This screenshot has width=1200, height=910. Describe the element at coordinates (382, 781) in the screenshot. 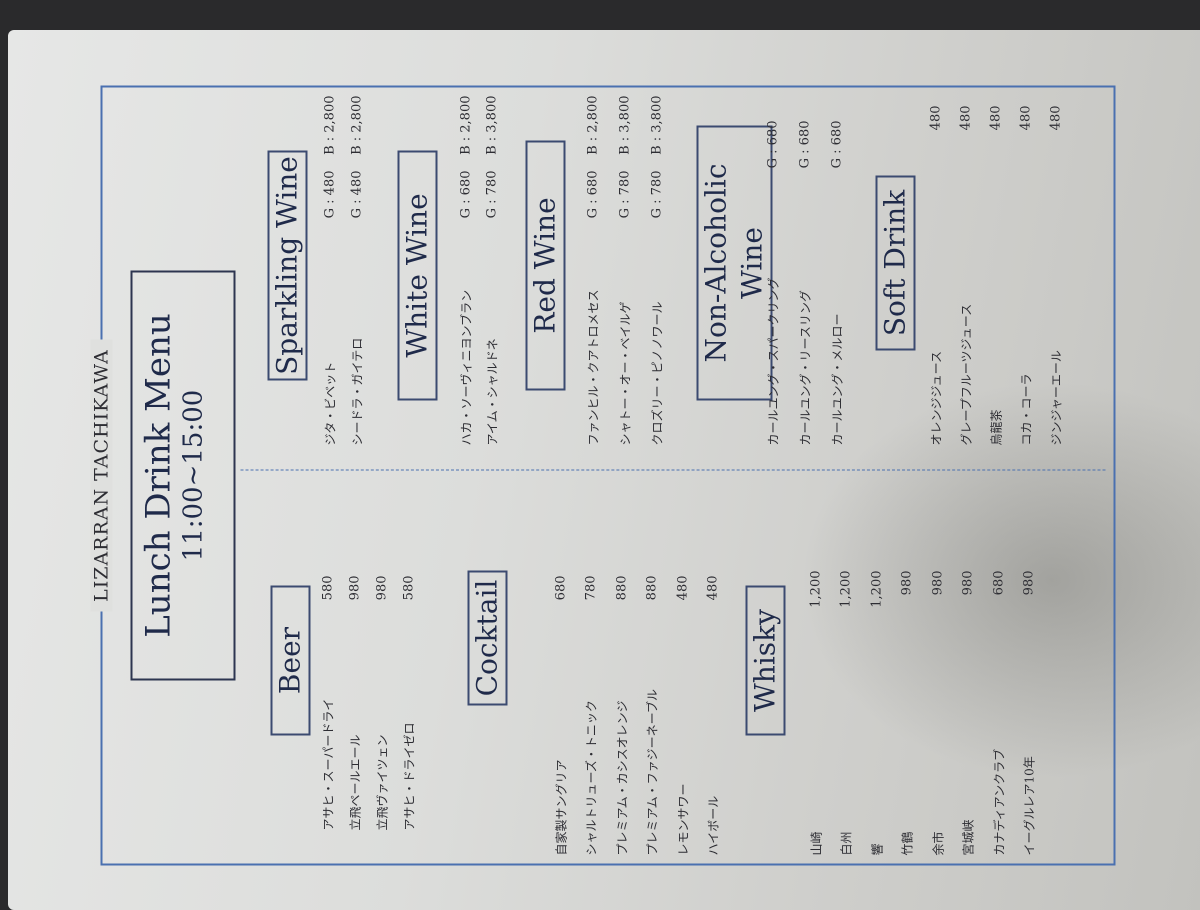

I see `item-name: 立飛ヴァイツェン` at that location.